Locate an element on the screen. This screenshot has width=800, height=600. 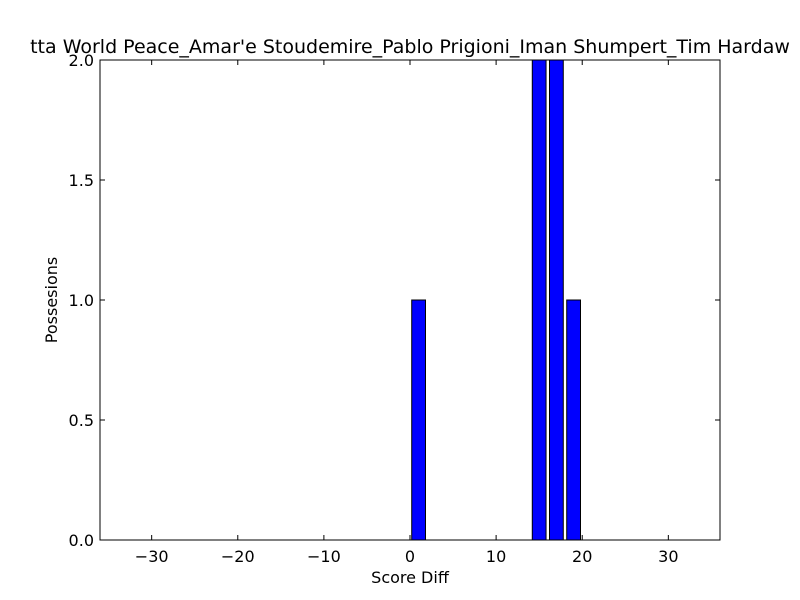
x-axis-label: Score Diff is located at coordinates (410, 577).